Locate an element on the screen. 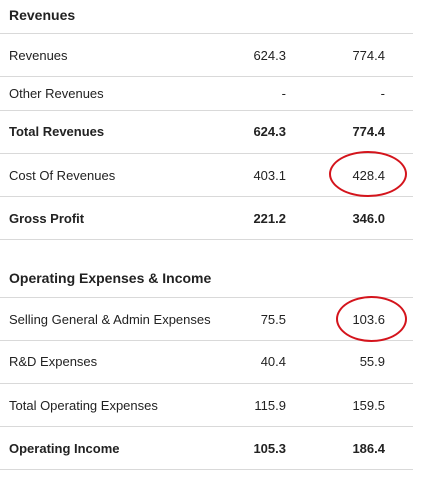 Image resolution: width=437 pixels, height=498 pixels. section-title-operating: Operating Expenses & Income is located at coordinates (110, 278).